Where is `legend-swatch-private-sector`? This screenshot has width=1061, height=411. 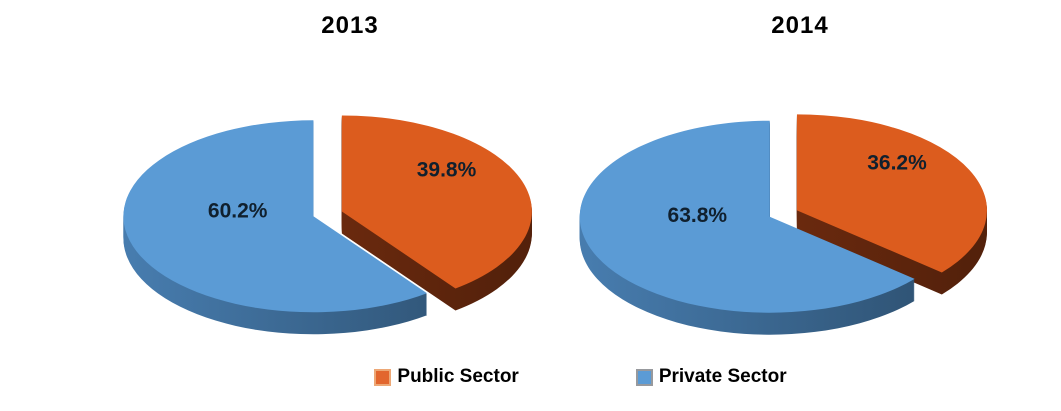
legend-swatch-private-sector is located at coordinates (644, 377).